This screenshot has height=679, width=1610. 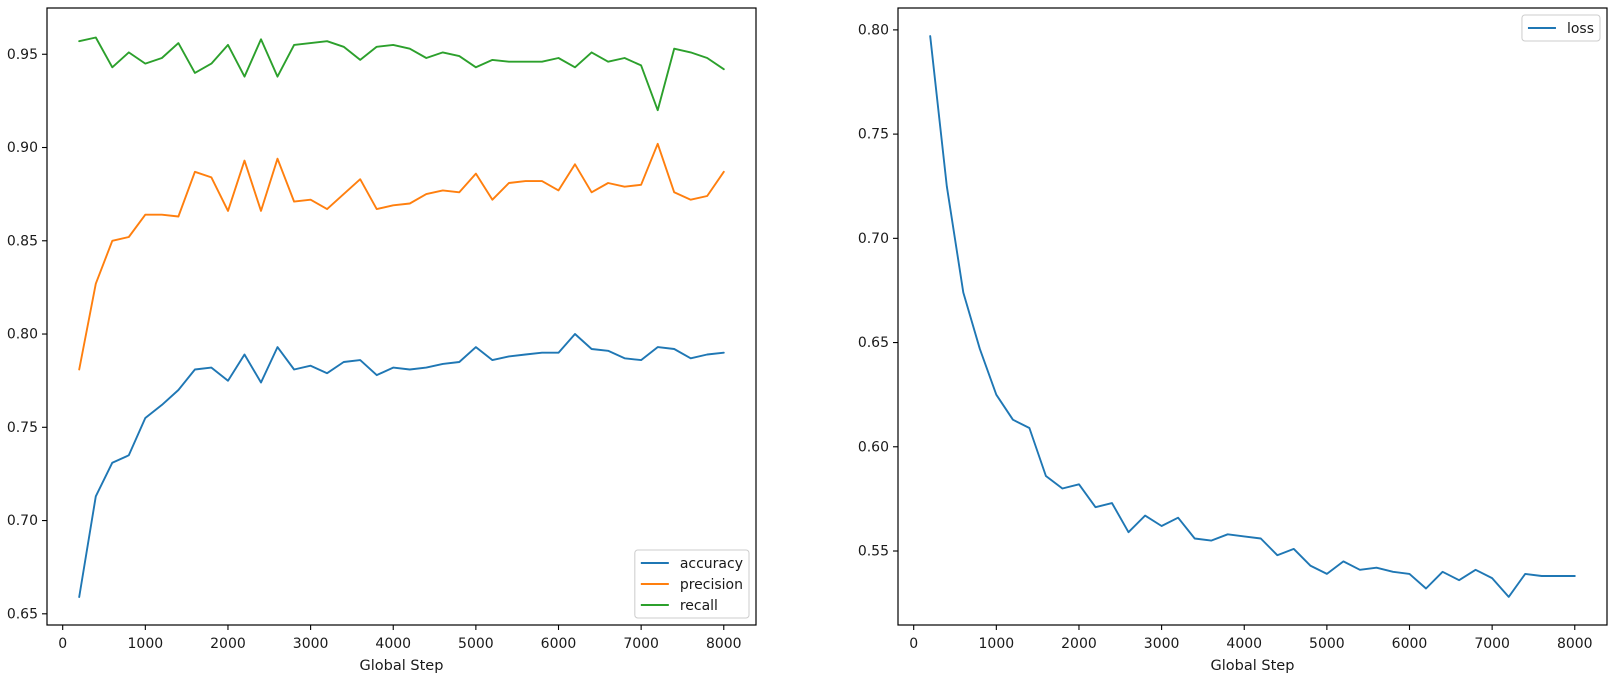 I want to click on legend-label-accuracy: accuracy, so click(x=711, y=564).